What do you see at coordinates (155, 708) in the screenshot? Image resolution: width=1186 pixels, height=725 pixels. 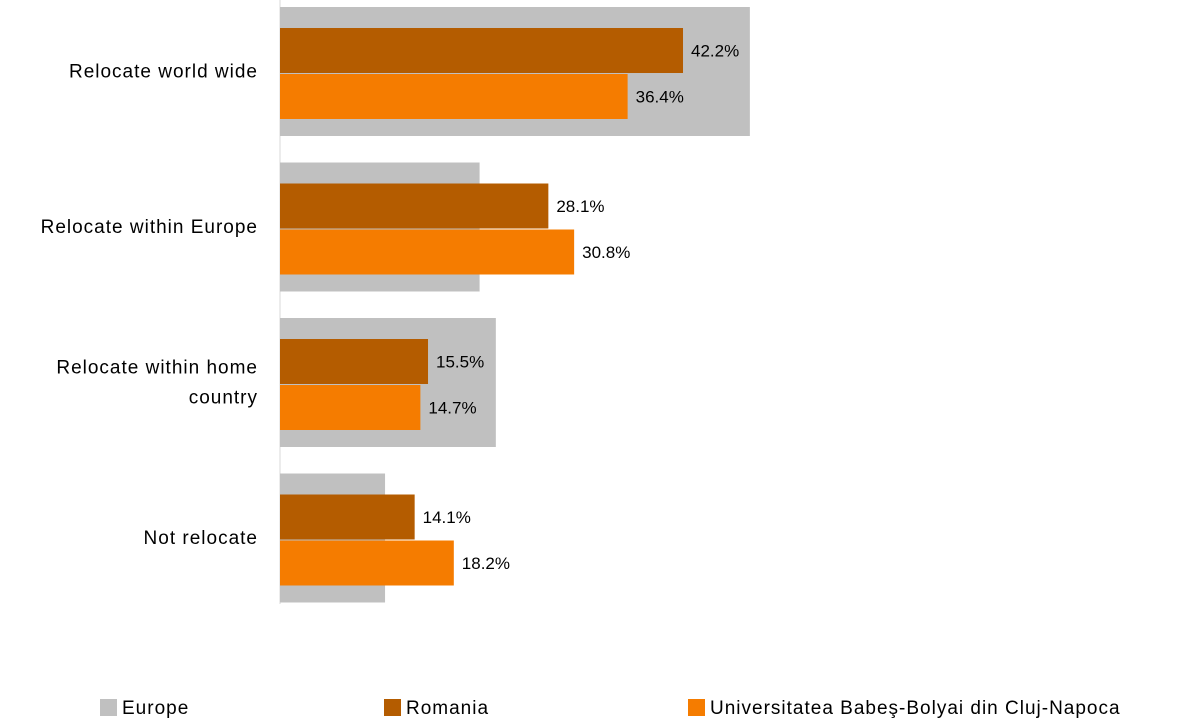 I see `legend-label-0: Europe` at bounding box center [155, 708].